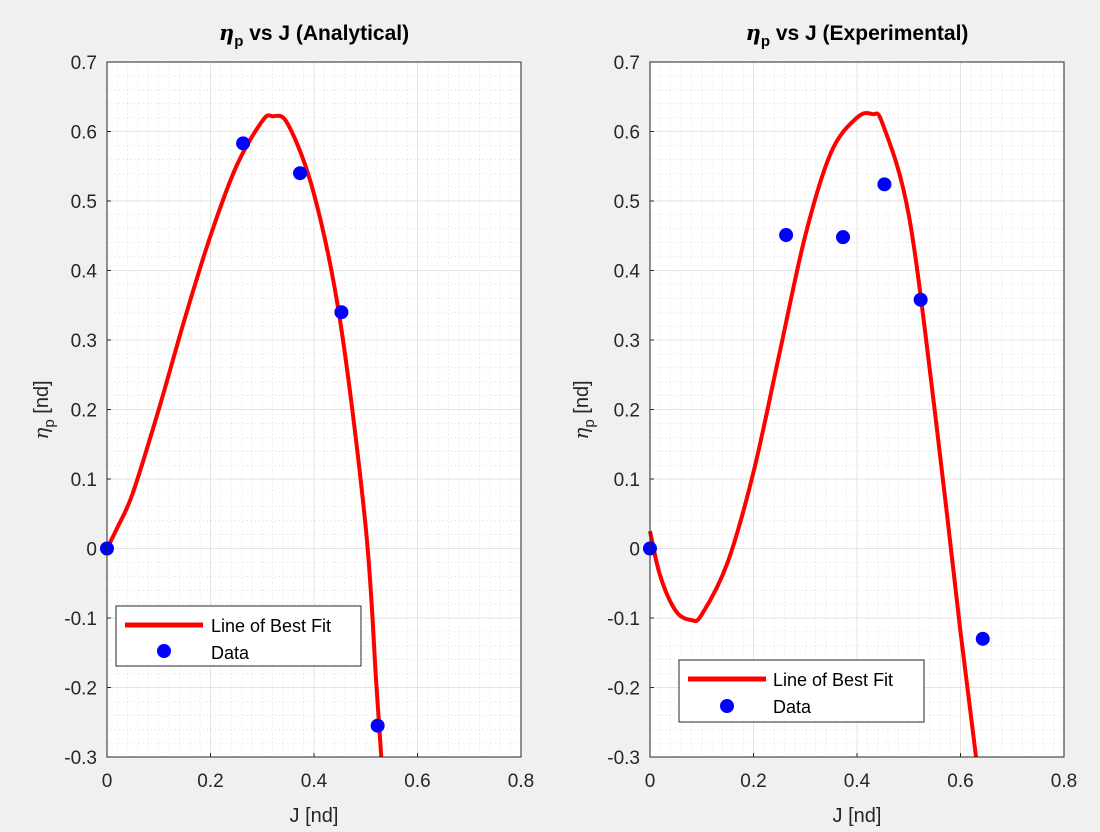  I want to click on chart-title: ηp vs J (Experimental), so click(857, 35).